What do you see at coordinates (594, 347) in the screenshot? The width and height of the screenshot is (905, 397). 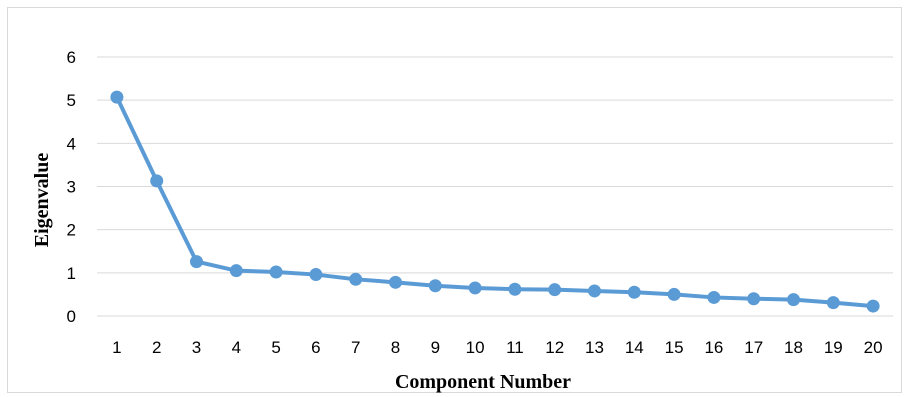 I see `x-tick-label-13: 13` at bounding box center [594, 347].